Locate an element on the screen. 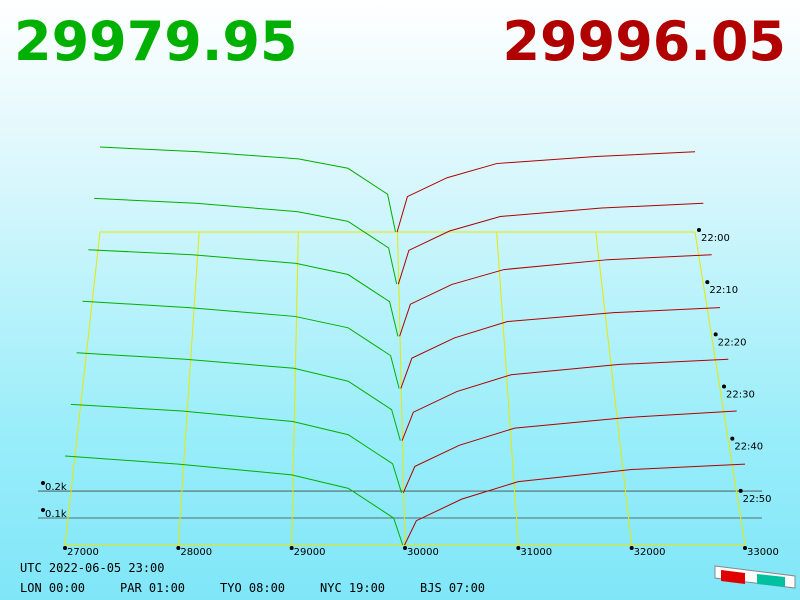 Image resolution: width=800 pixels, height=600 pixels. x-tick-label: 32000 is located at coordinates (650, 552).